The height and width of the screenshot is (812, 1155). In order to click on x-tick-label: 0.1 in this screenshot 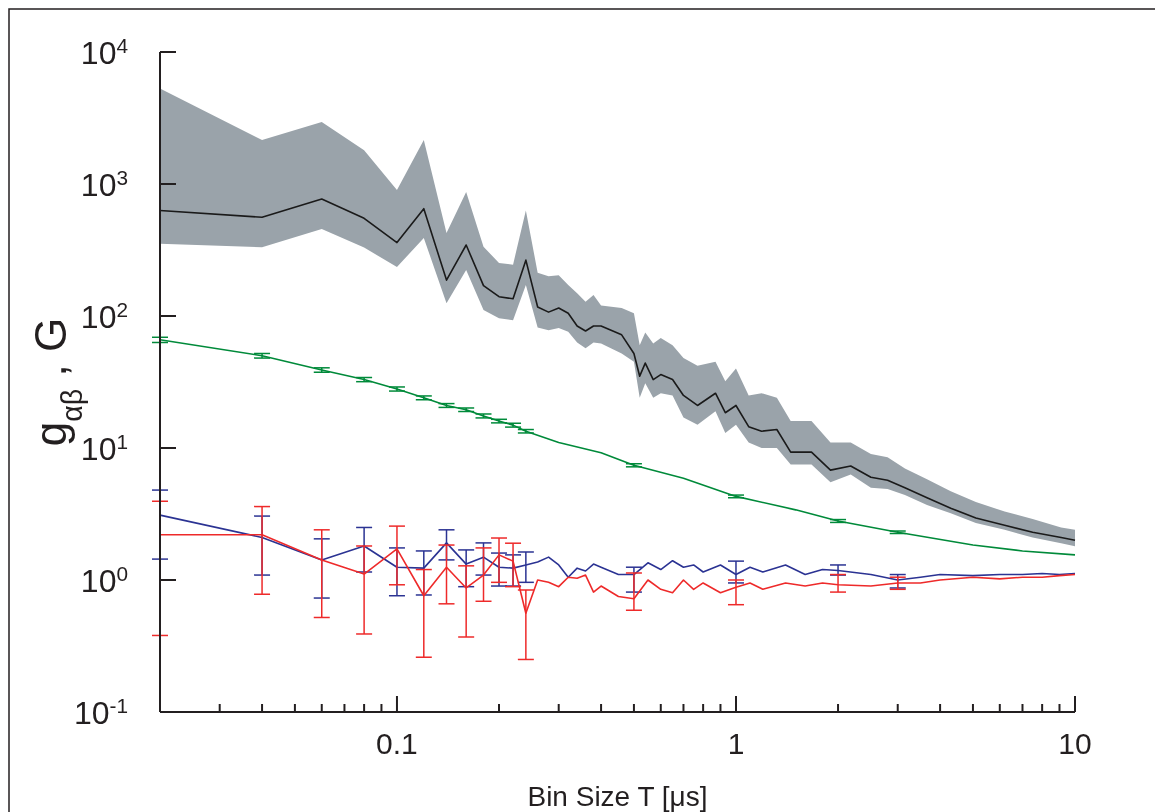, I will do `click(397, 743)`.